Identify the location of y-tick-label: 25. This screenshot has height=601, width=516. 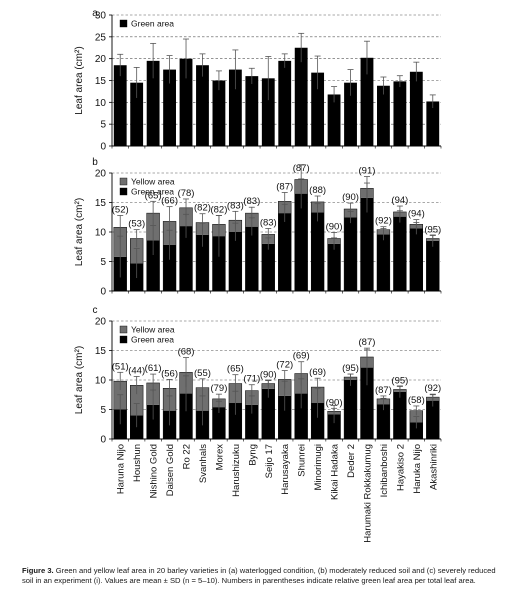
(101, 37).